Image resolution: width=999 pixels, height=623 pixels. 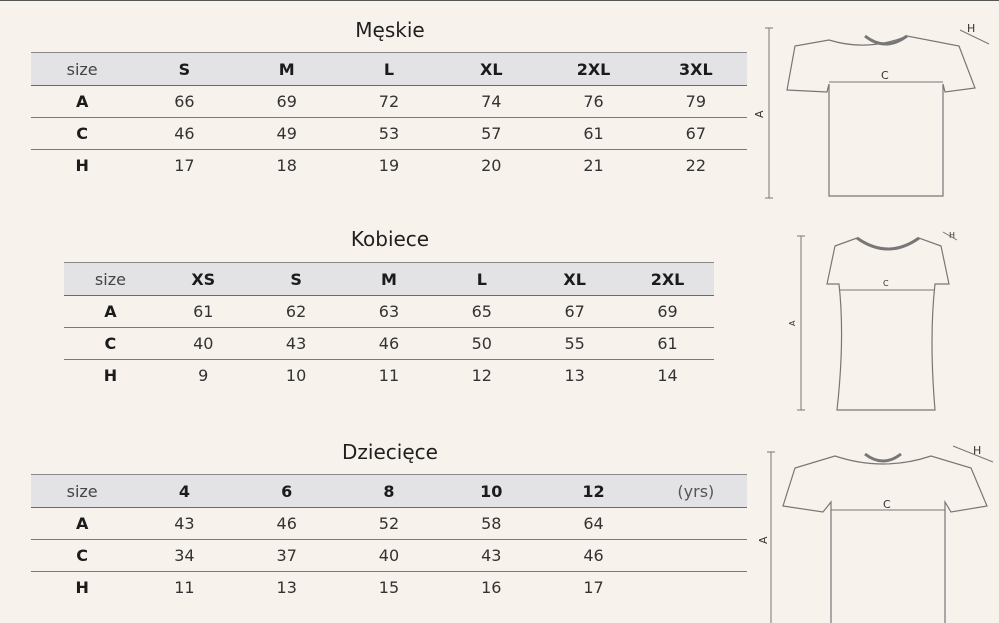 What do you see at coordinates (950, 236) in the screenshot?
I see `womens-sleeve-line` at bounding box center [950, 236].